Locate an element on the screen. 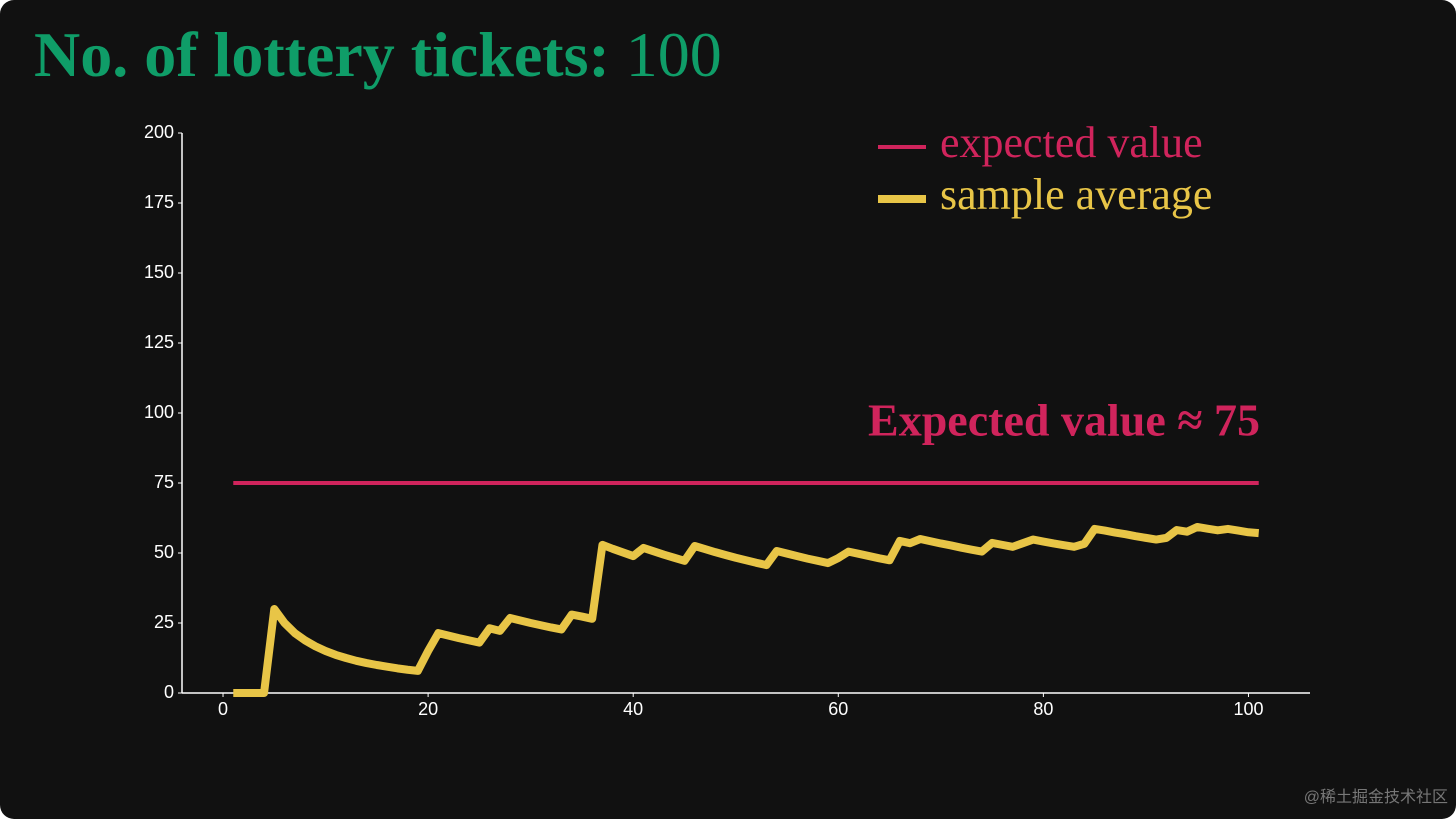 The image size is (1456, 819). legend-label: expected value is located at coordinates (1071, 142).